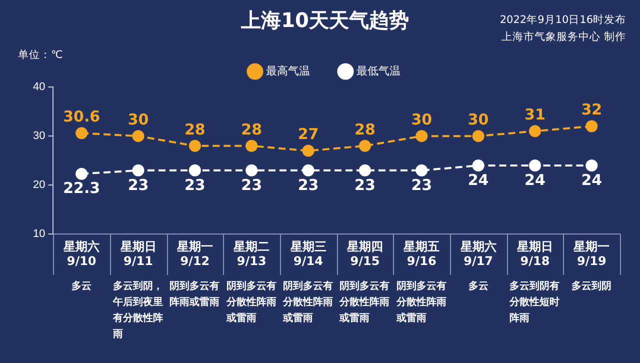  I want to click on data-label: 31, so click(535, 115).